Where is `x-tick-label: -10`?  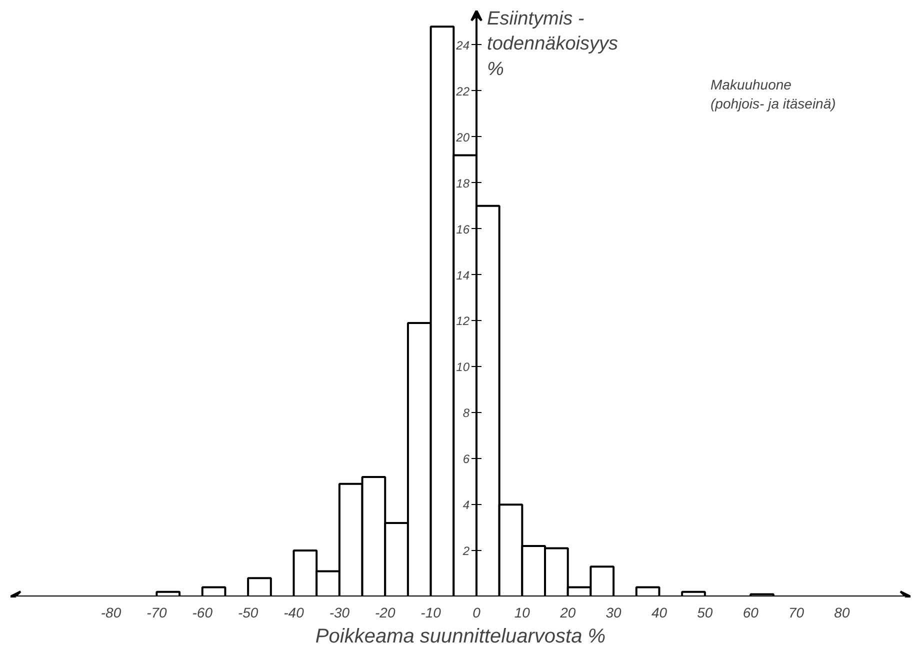
x-tick-label: -10 is located at coordinates (431, 612).